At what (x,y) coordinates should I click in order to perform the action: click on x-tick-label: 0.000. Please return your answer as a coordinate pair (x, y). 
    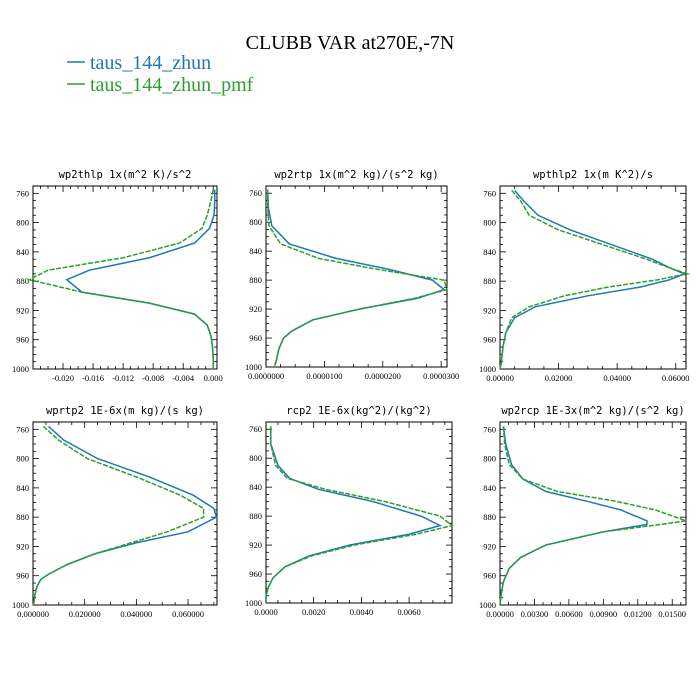
    Looking at the image, I should click on (213, 378).